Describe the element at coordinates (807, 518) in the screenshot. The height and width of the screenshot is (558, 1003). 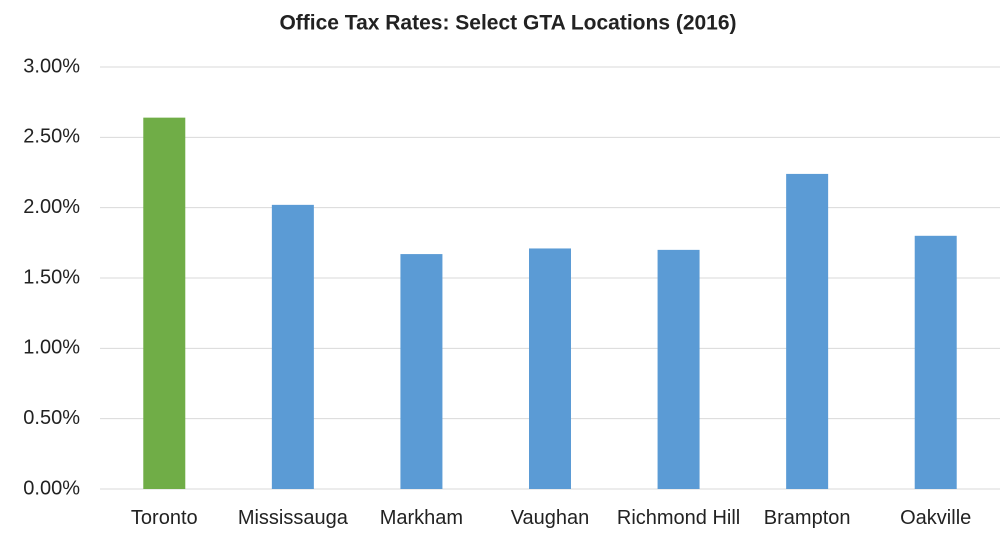
I see `x-tick-label: Brampton` at that location.